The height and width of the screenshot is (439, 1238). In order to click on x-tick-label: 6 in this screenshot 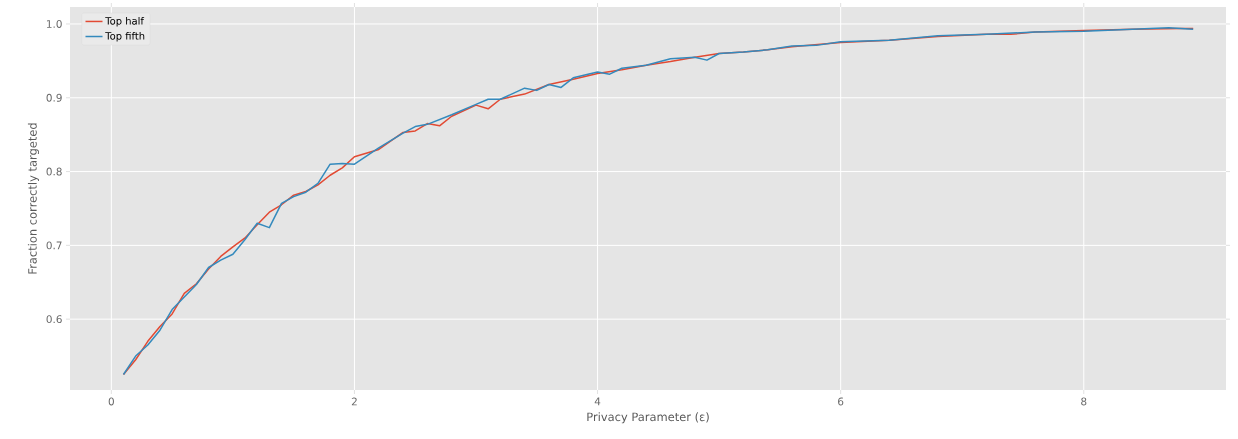, I will do `click(841, 401)`.